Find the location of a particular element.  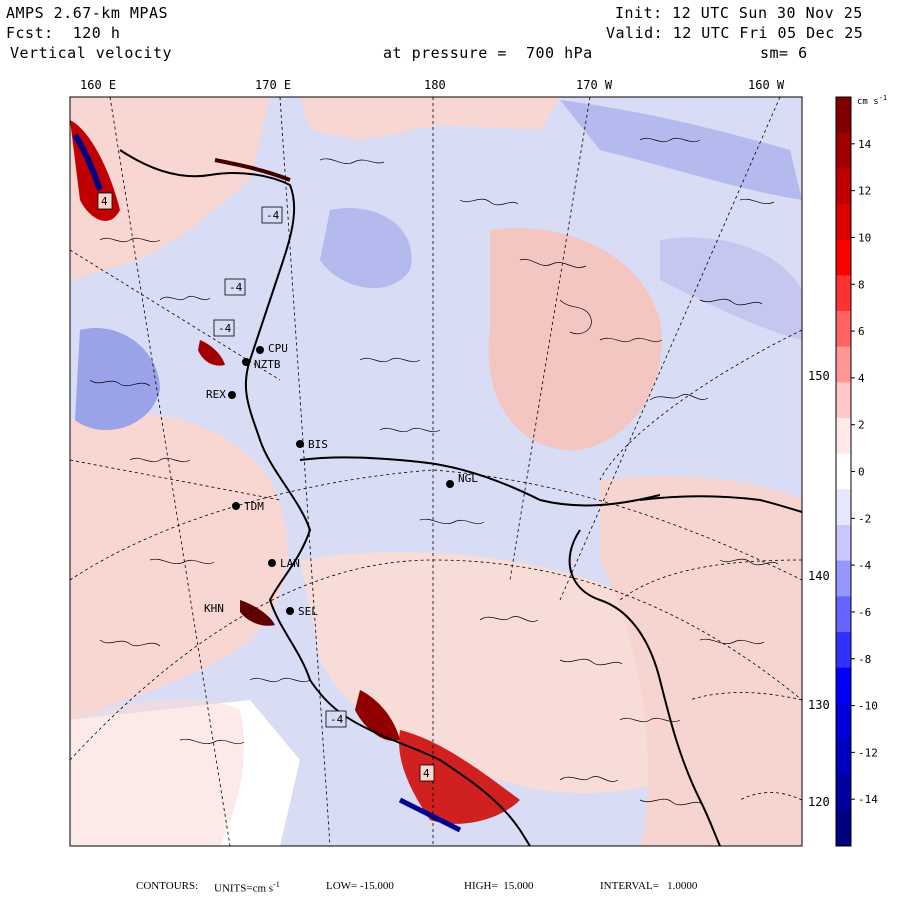

lon-label-160w: 160 W is located at coordinates (766, 85).